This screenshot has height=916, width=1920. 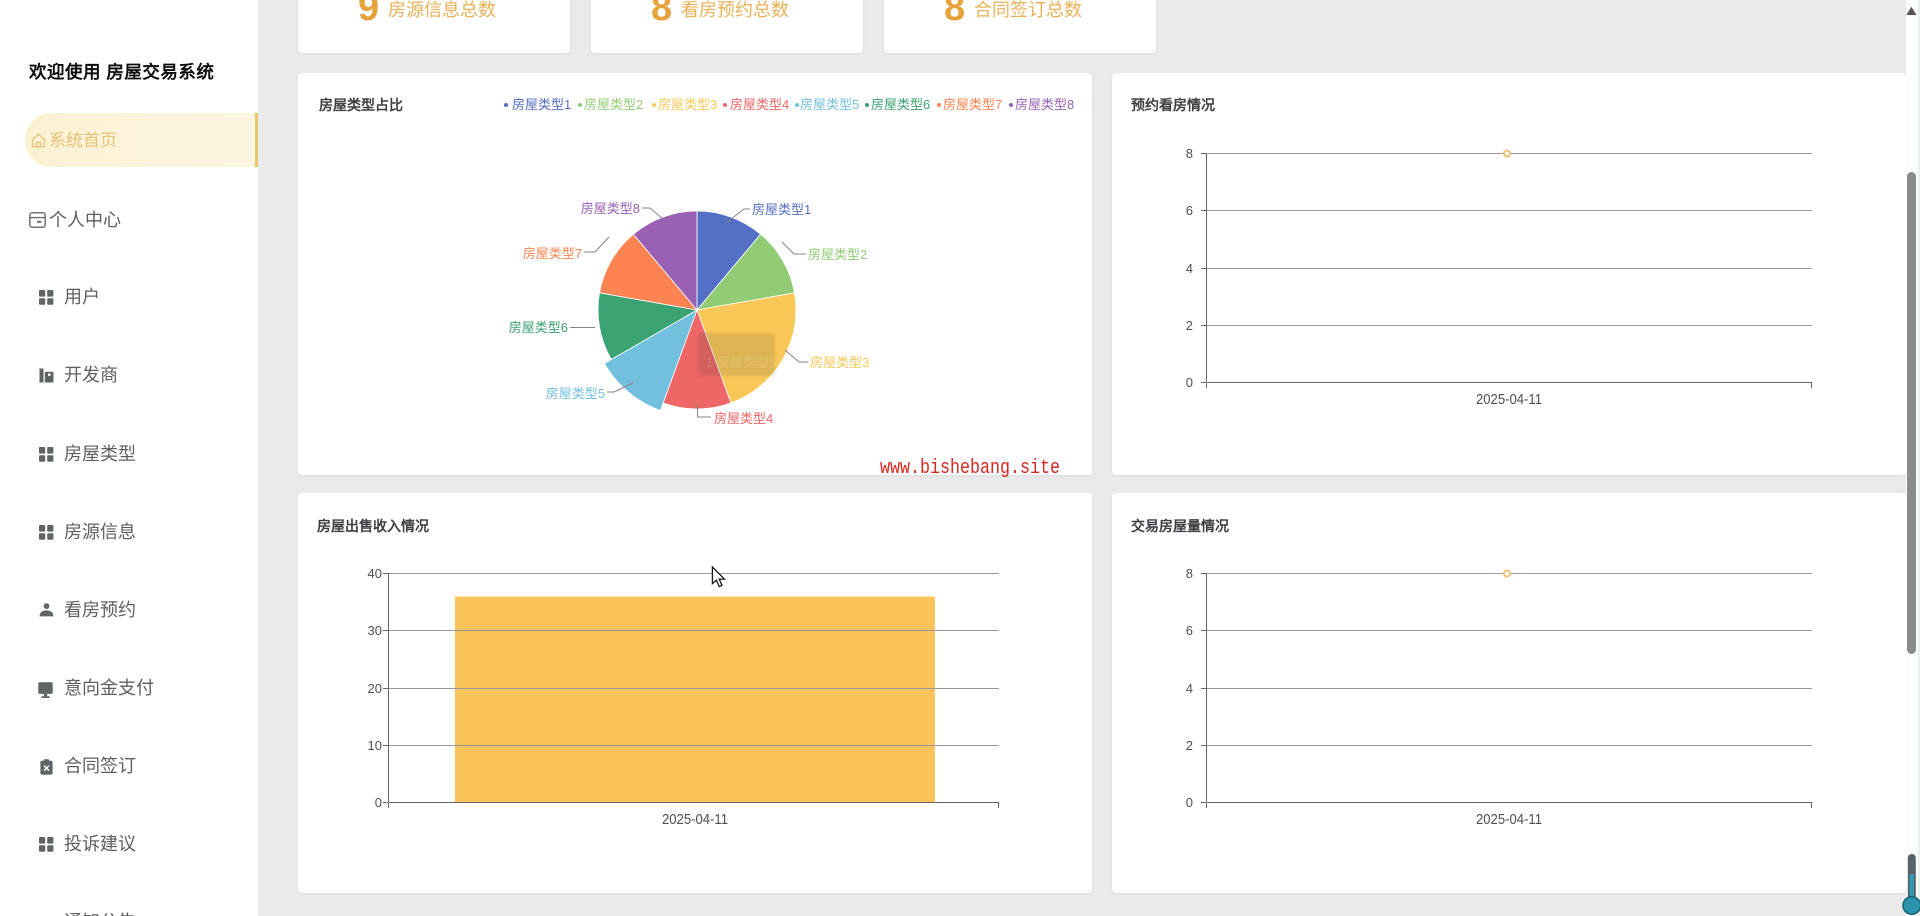 What do you see at coordinates (375, 573) in the screenshot?
I see `svg-text: 40` at bounding box center [375, 573].